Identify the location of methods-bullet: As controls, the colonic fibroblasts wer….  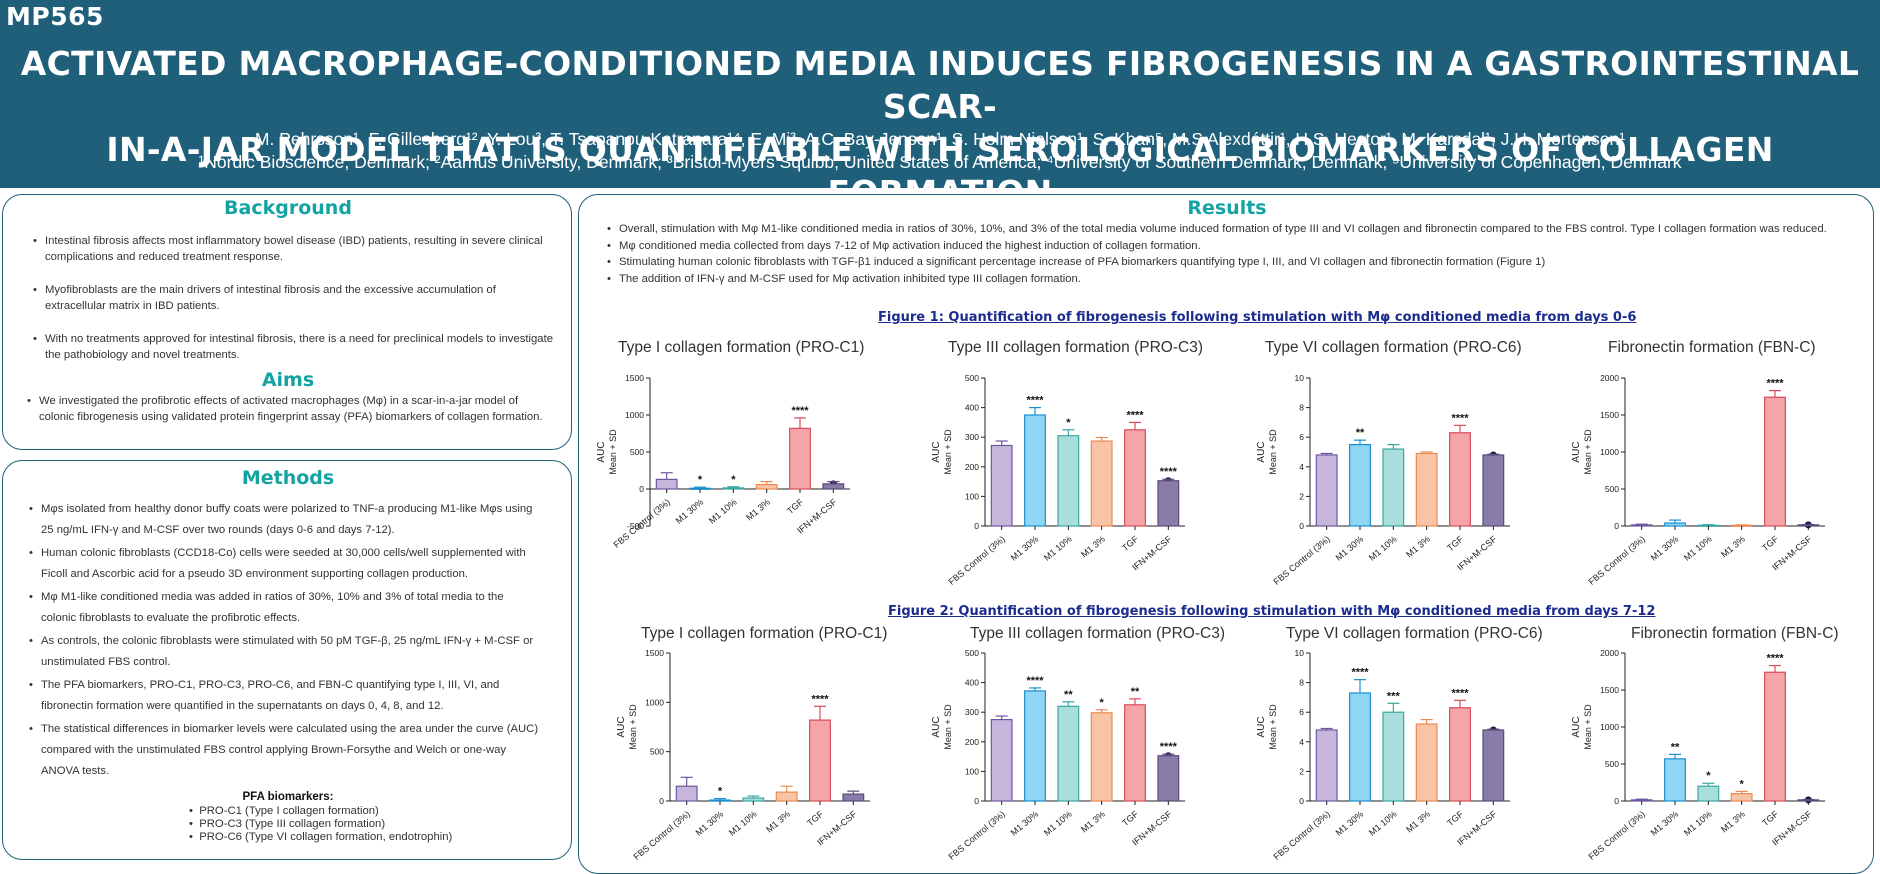
(285, 652).